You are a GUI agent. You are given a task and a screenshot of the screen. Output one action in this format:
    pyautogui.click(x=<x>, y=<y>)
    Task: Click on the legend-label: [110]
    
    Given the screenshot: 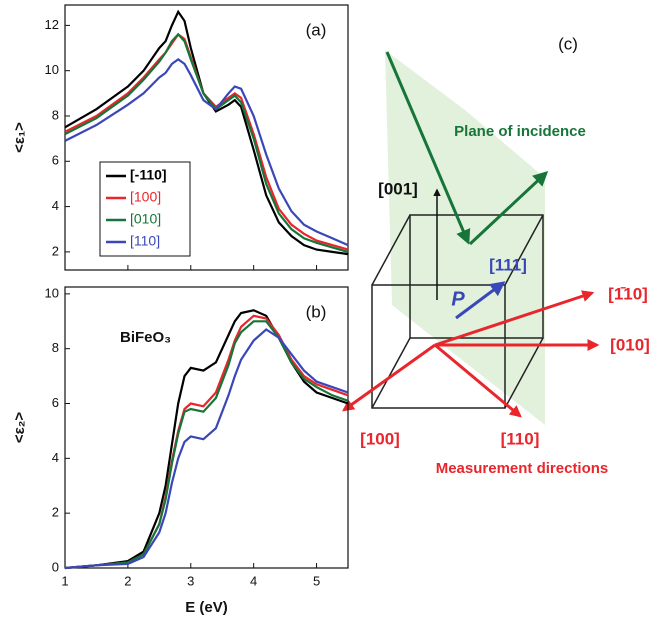 What is the action you would take?
    pyautogui.click(x=145, y=241)
    